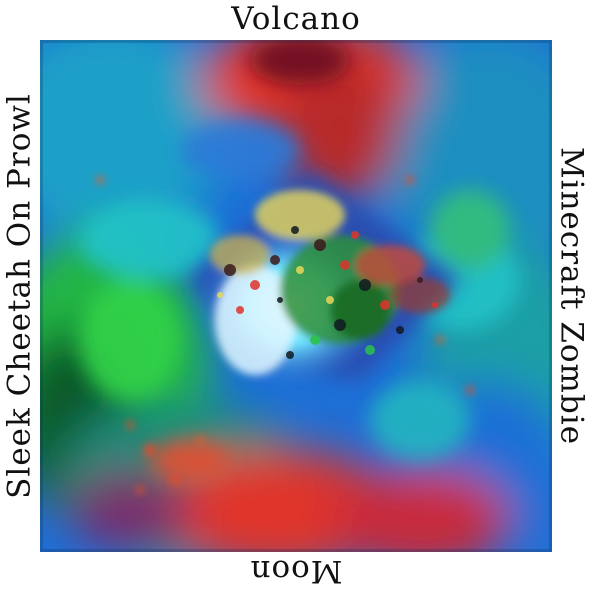 The width and height of the screenshot is (592, 592). Describe the element at coordinates (296, 19) in the screenshot. I see `label-top: Volcano` at that location.